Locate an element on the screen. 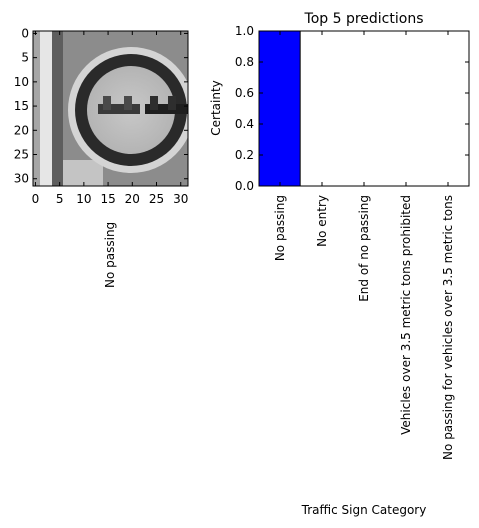 Image resolution: width=479 pixels, height=528 pixels. image-x-ticks: 0 5 10 15 20 25 30 is located at coordinates (110, 118).